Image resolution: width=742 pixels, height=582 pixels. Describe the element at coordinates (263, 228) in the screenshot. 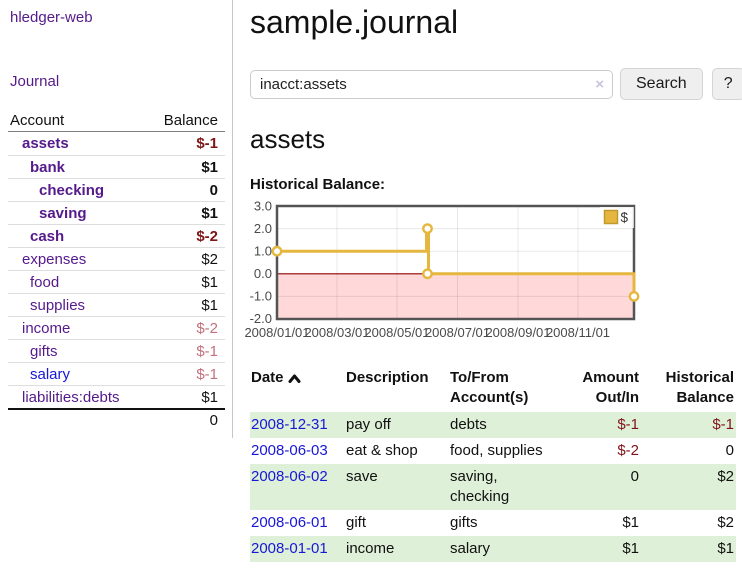

I see `svg-text: 2.0` at that location.